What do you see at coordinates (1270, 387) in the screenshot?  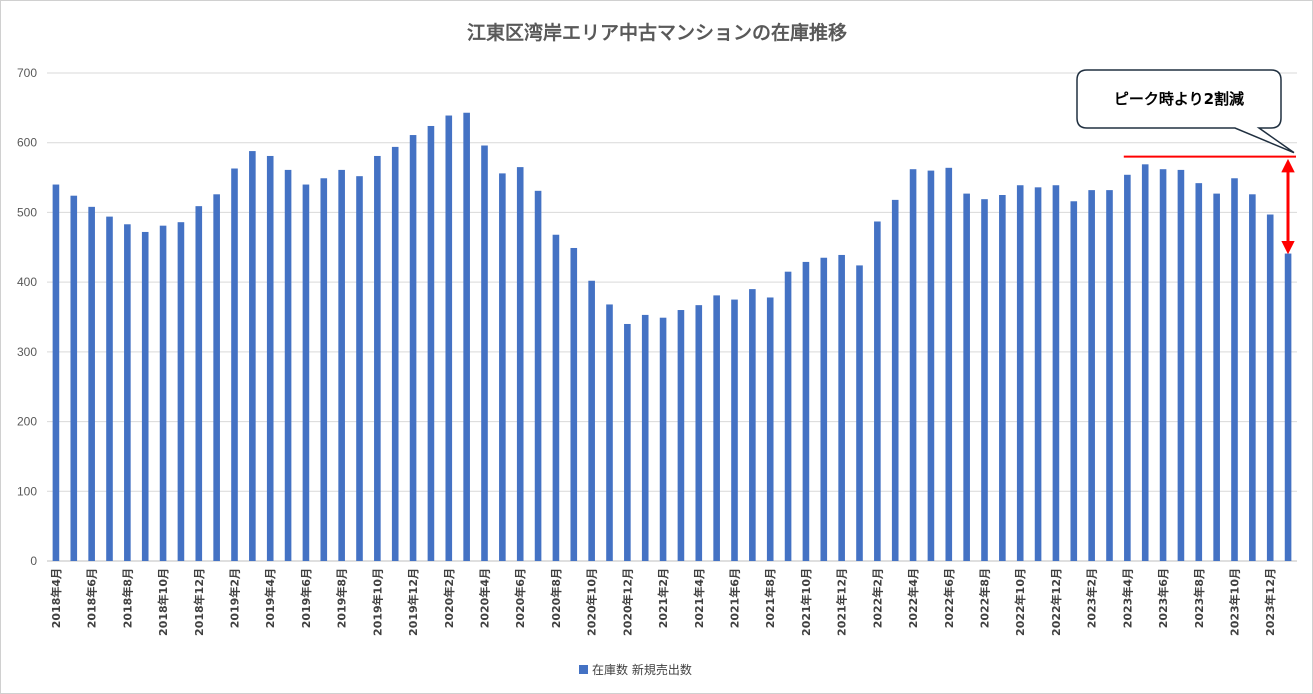 I see `bar-2023年12月` at bounding box center [1270, 387].